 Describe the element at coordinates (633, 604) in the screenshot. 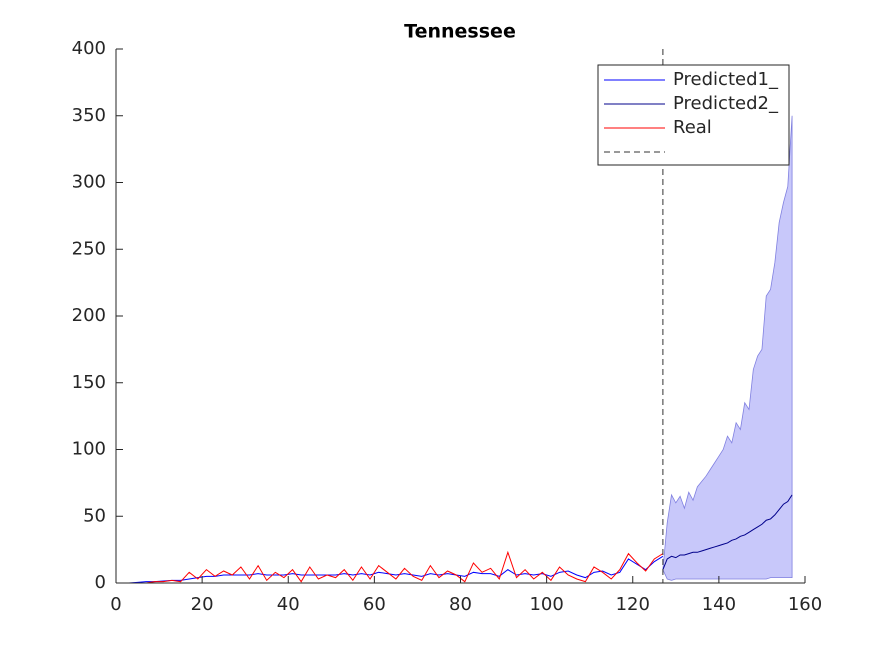

I see `x-tick-label: 120` at that location.